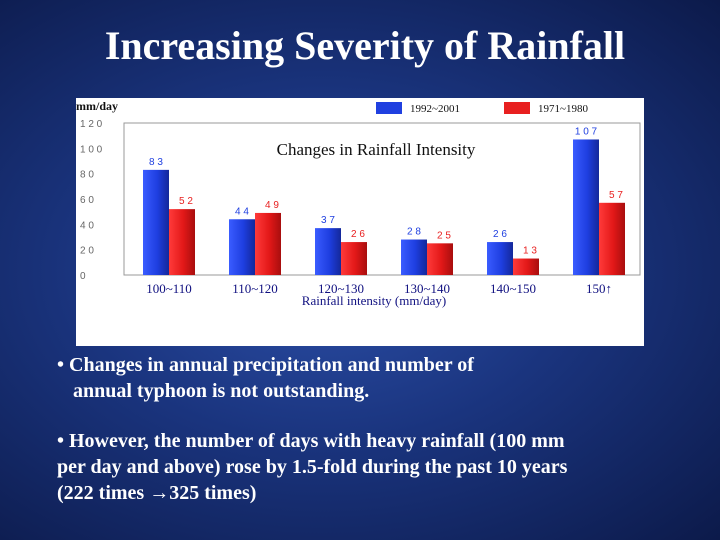  Describe the element at coordinates (272, 205) in the screenshot. I see `bar-value-label: 4 9` at that location.